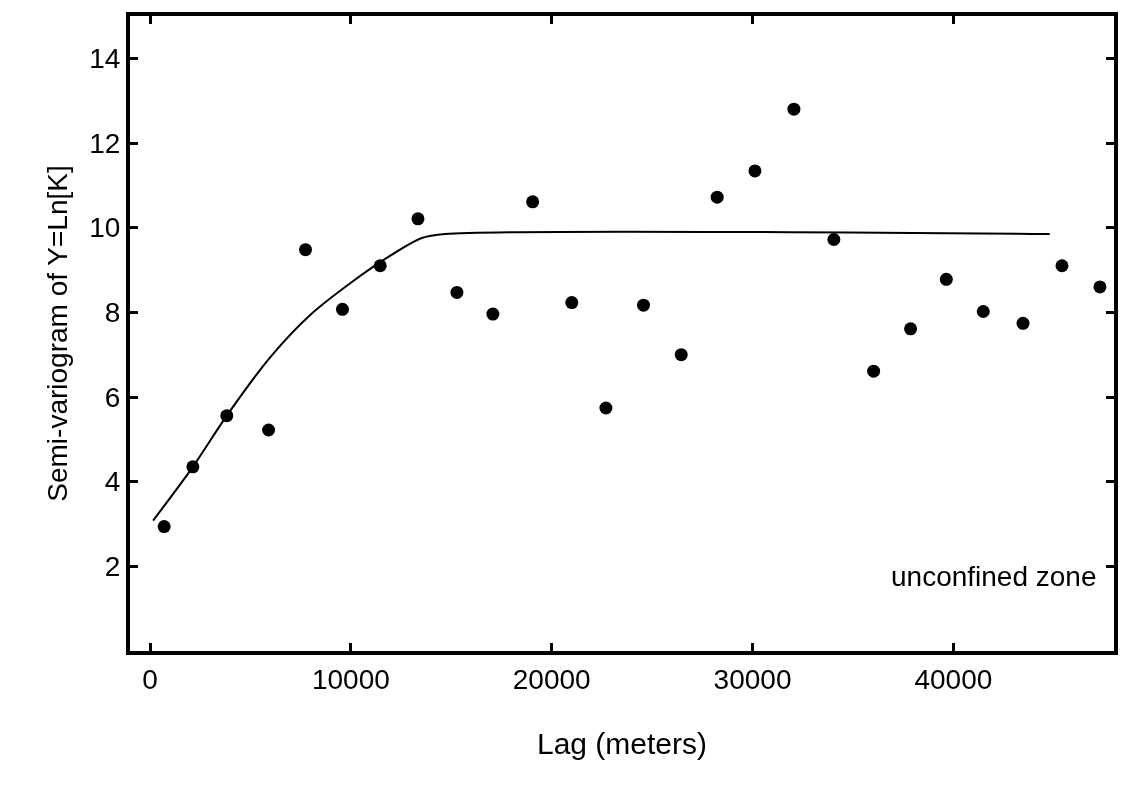 The image size is (1125, 801). I want to click on y-tick-label: 14, so click(105, 59).